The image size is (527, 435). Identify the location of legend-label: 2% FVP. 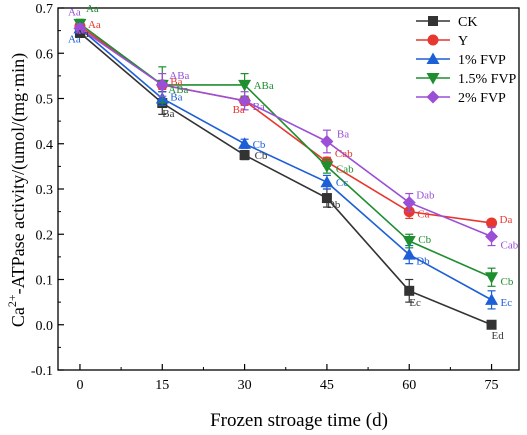
(482, 98).